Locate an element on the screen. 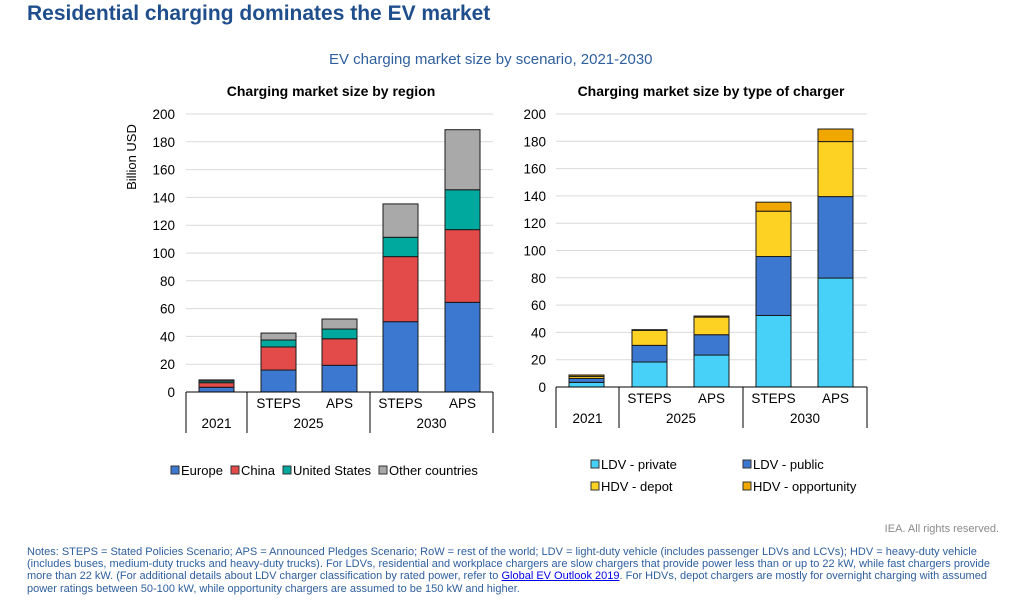 This screenshot has height=609, width=1025. legend-label: LDV - private is located at coordinates (639, 464).